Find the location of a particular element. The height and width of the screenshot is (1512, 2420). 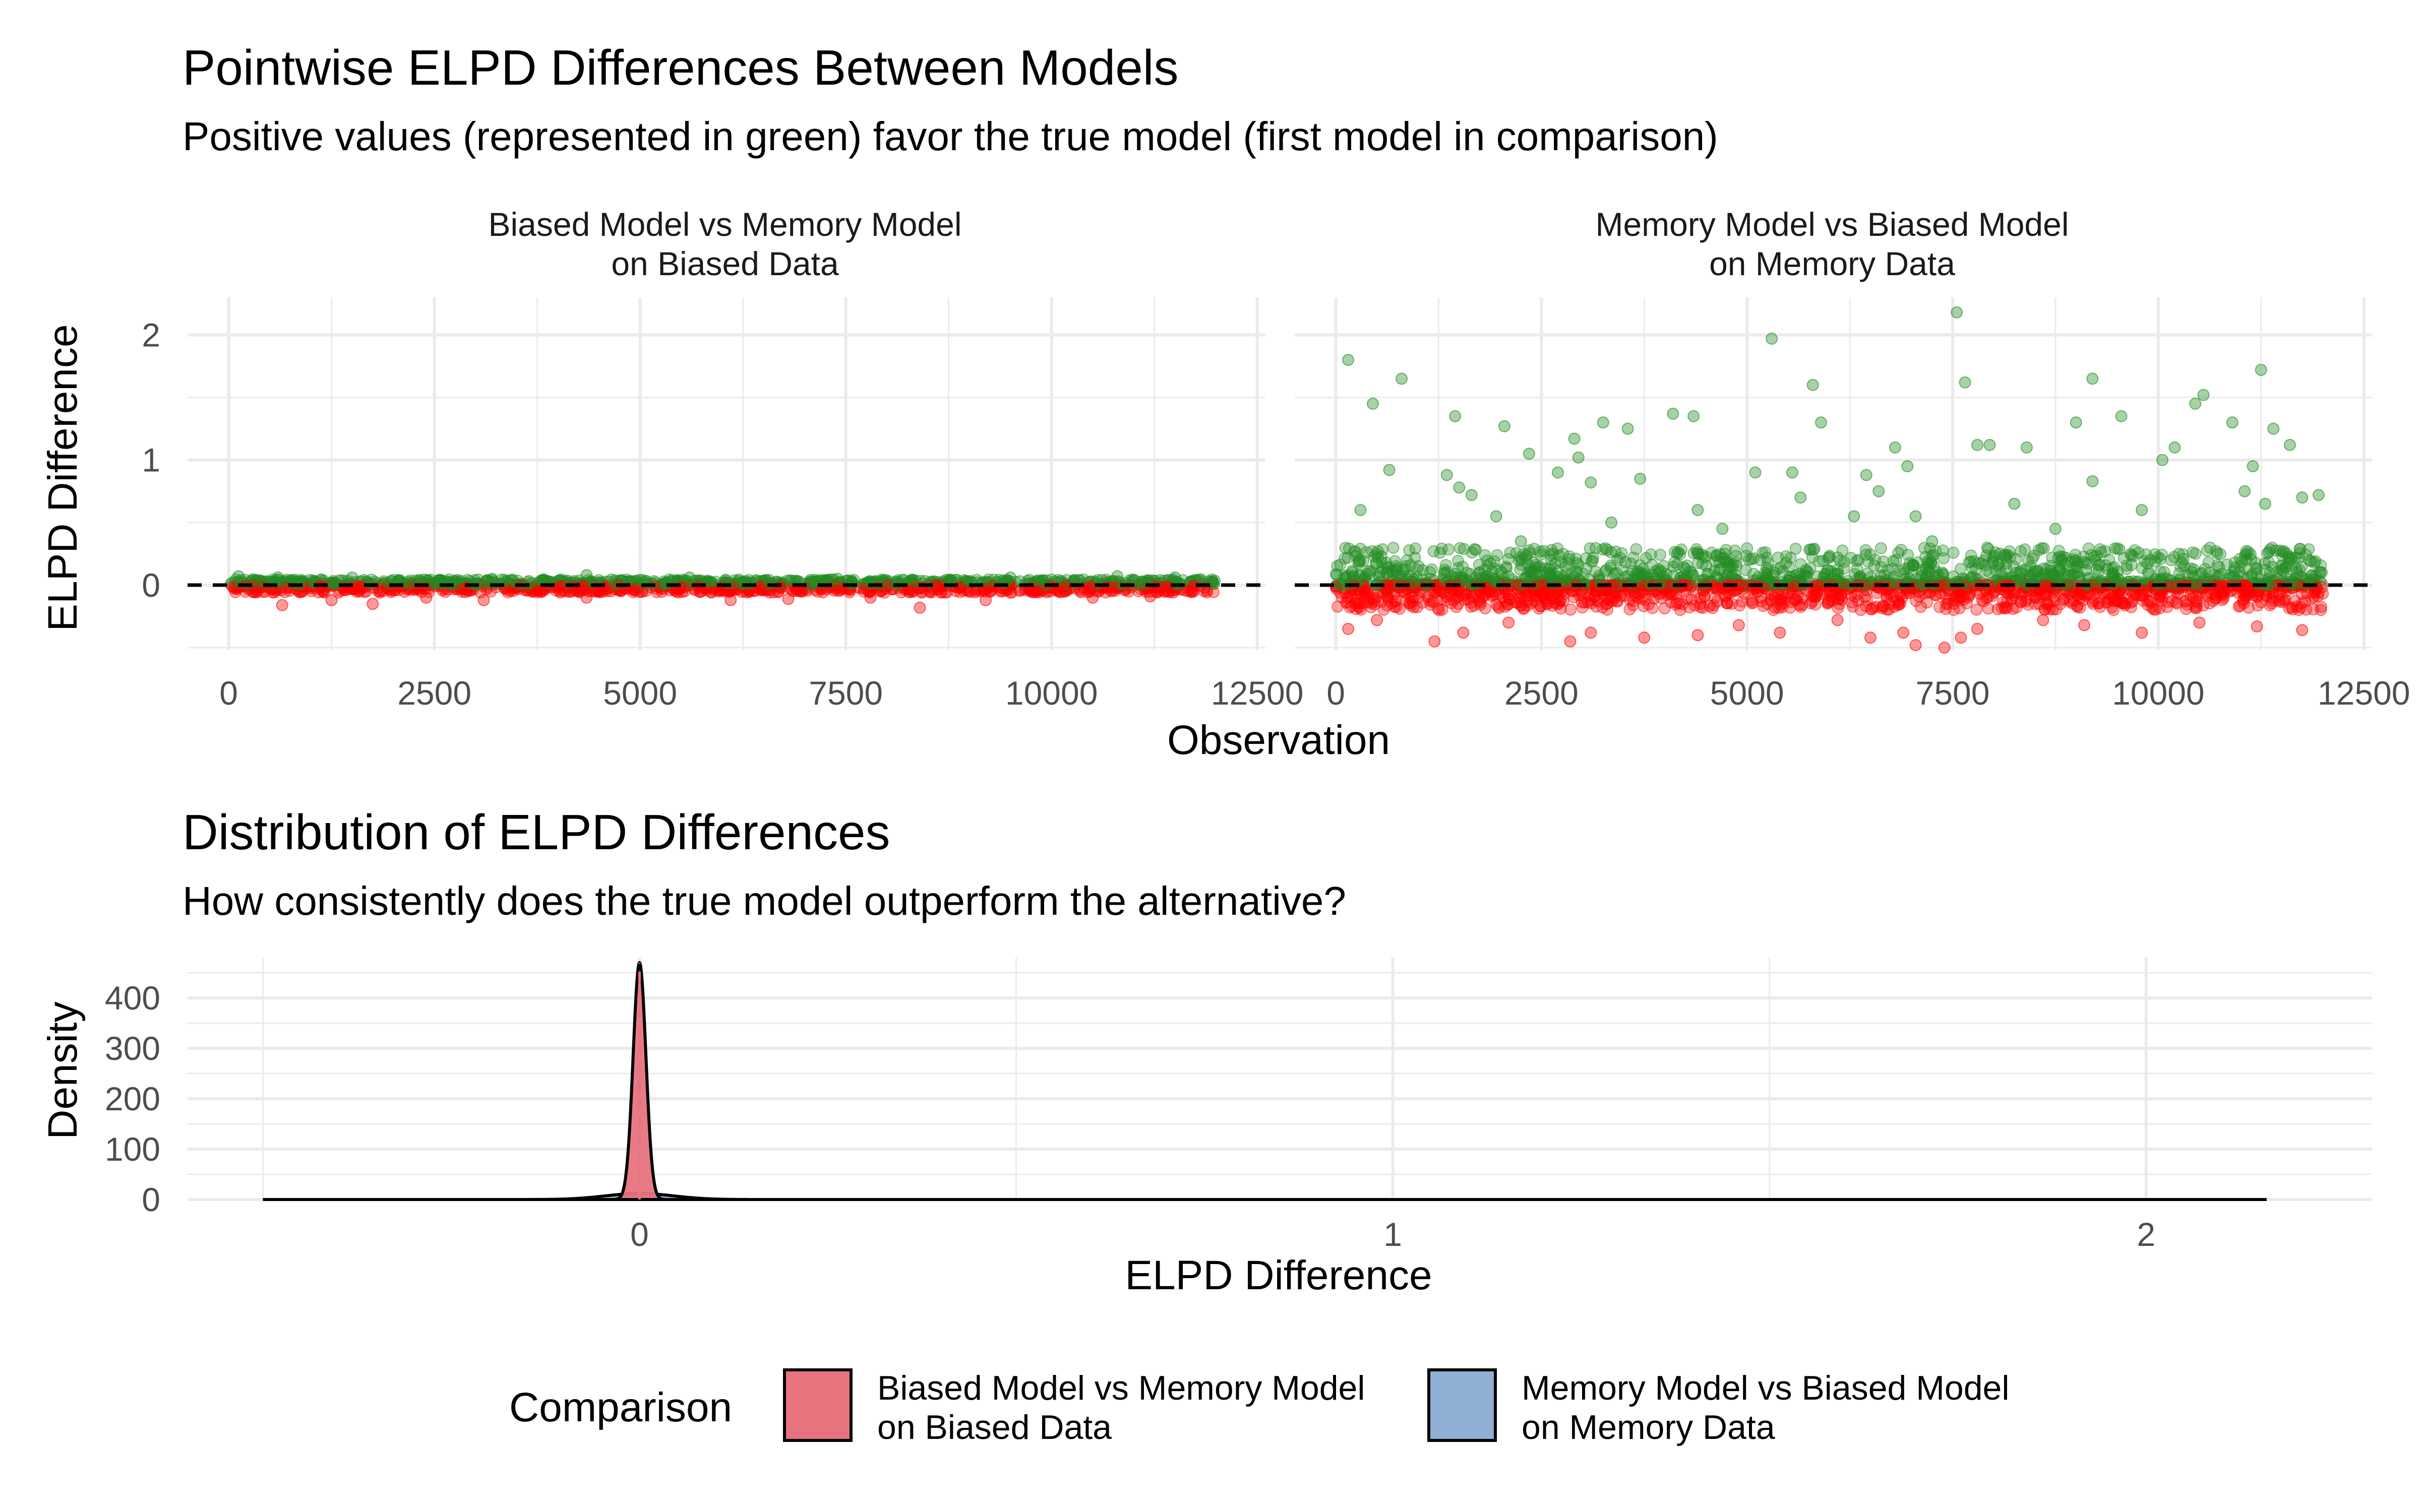

bottom-x-axis-title: ELPD Difference is located at coordinates (1278, 1275).